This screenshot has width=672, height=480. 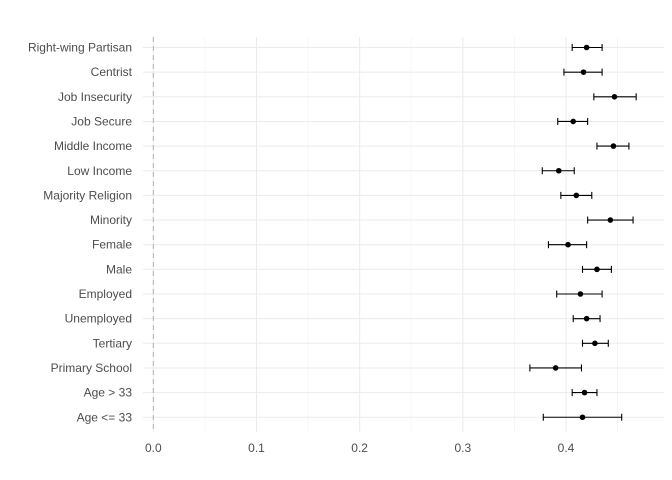 I want to click on x-axis-labels: 0.0 0.1 0.2 0.3 0.4, so click(x=360, y=448).